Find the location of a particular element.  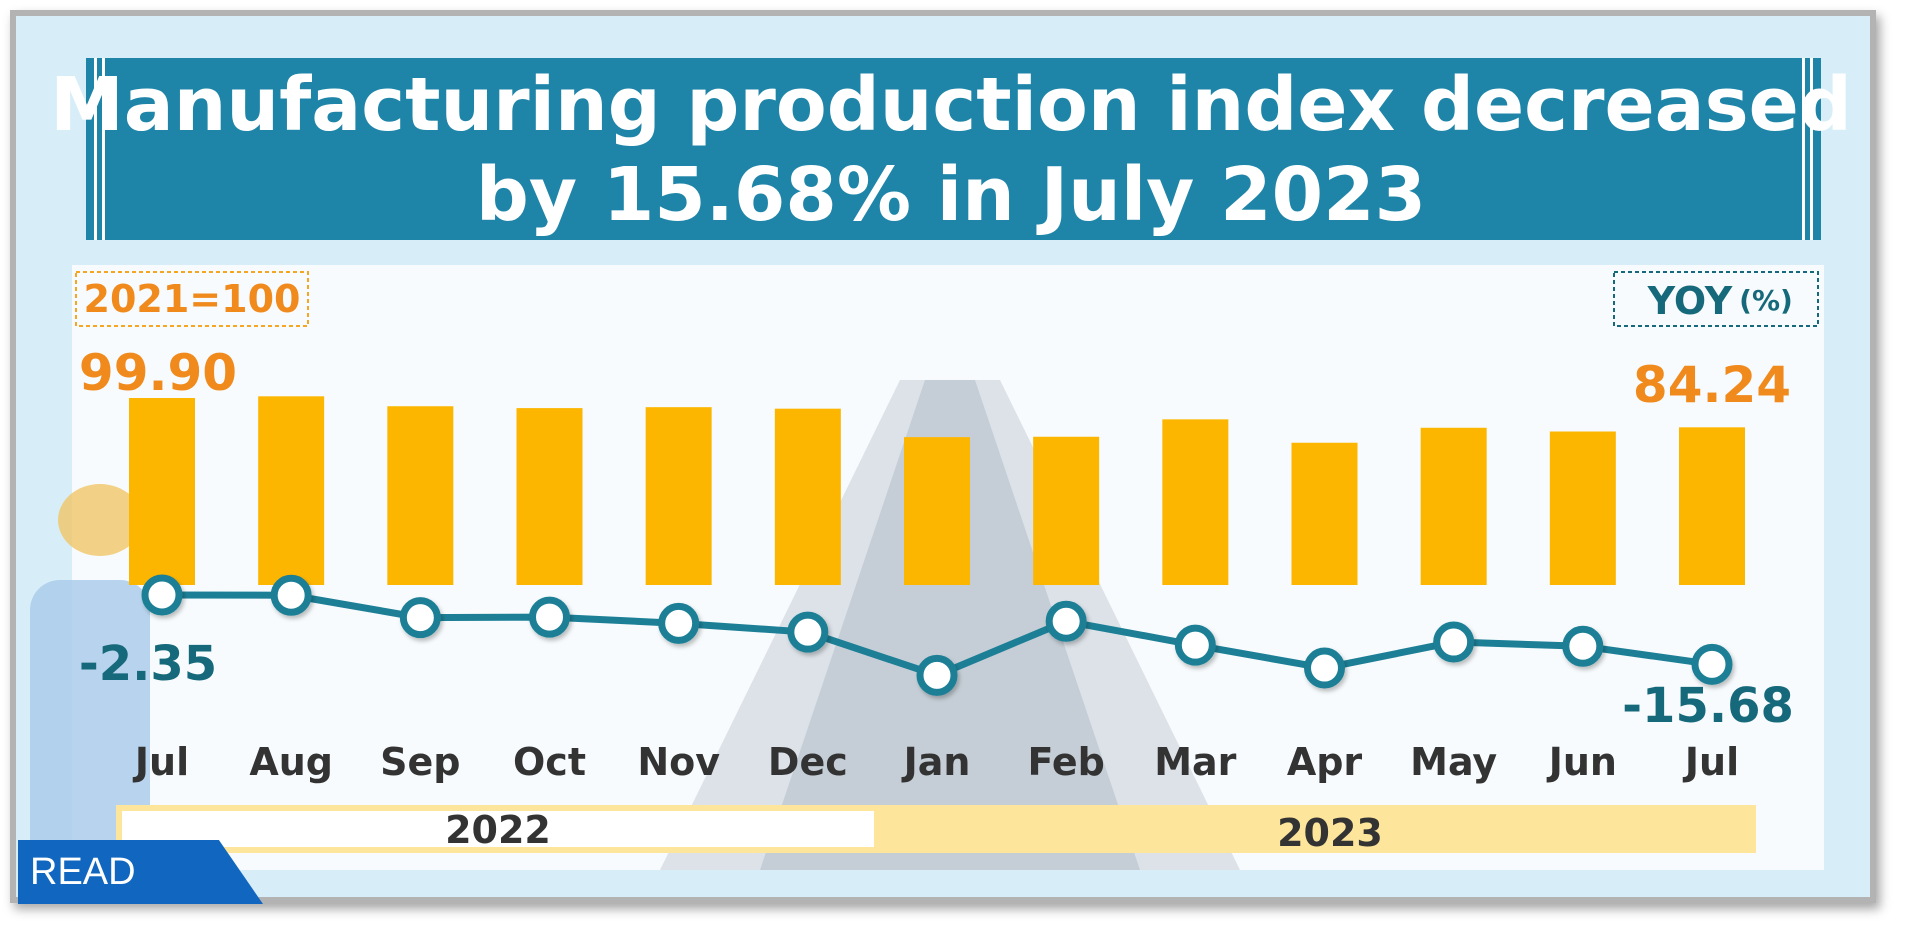

title-line-2: by 15.68% in July 2023 is located at coordinates (951, 195).